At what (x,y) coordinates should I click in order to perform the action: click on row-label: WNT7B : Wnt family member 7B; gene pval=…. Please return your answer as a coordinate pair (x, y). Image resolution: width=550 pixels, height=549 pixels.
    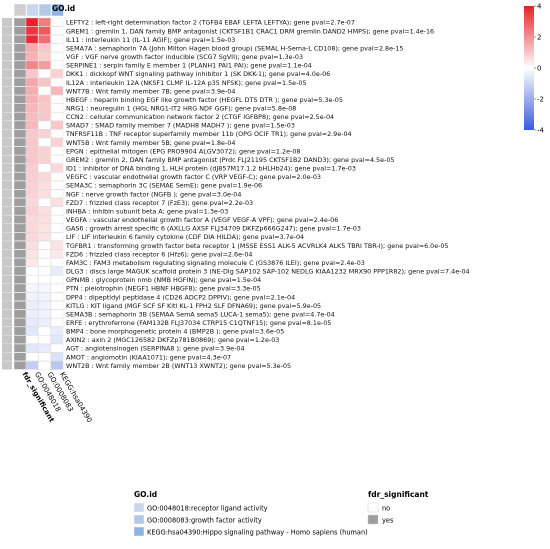
    Looking at the image, I should click on (150, 91).